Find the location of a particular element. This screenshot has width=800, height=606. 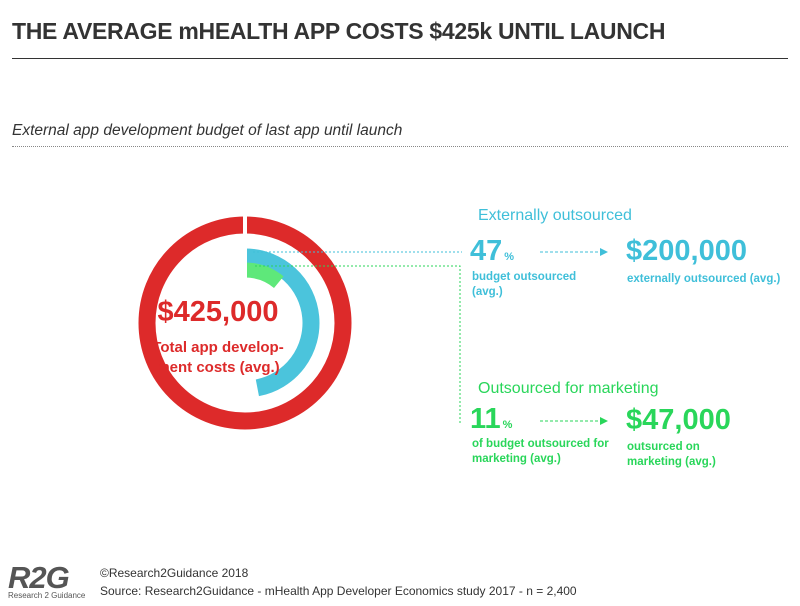

external-heading: Externally outsourced is located at coordinates (555, 215).